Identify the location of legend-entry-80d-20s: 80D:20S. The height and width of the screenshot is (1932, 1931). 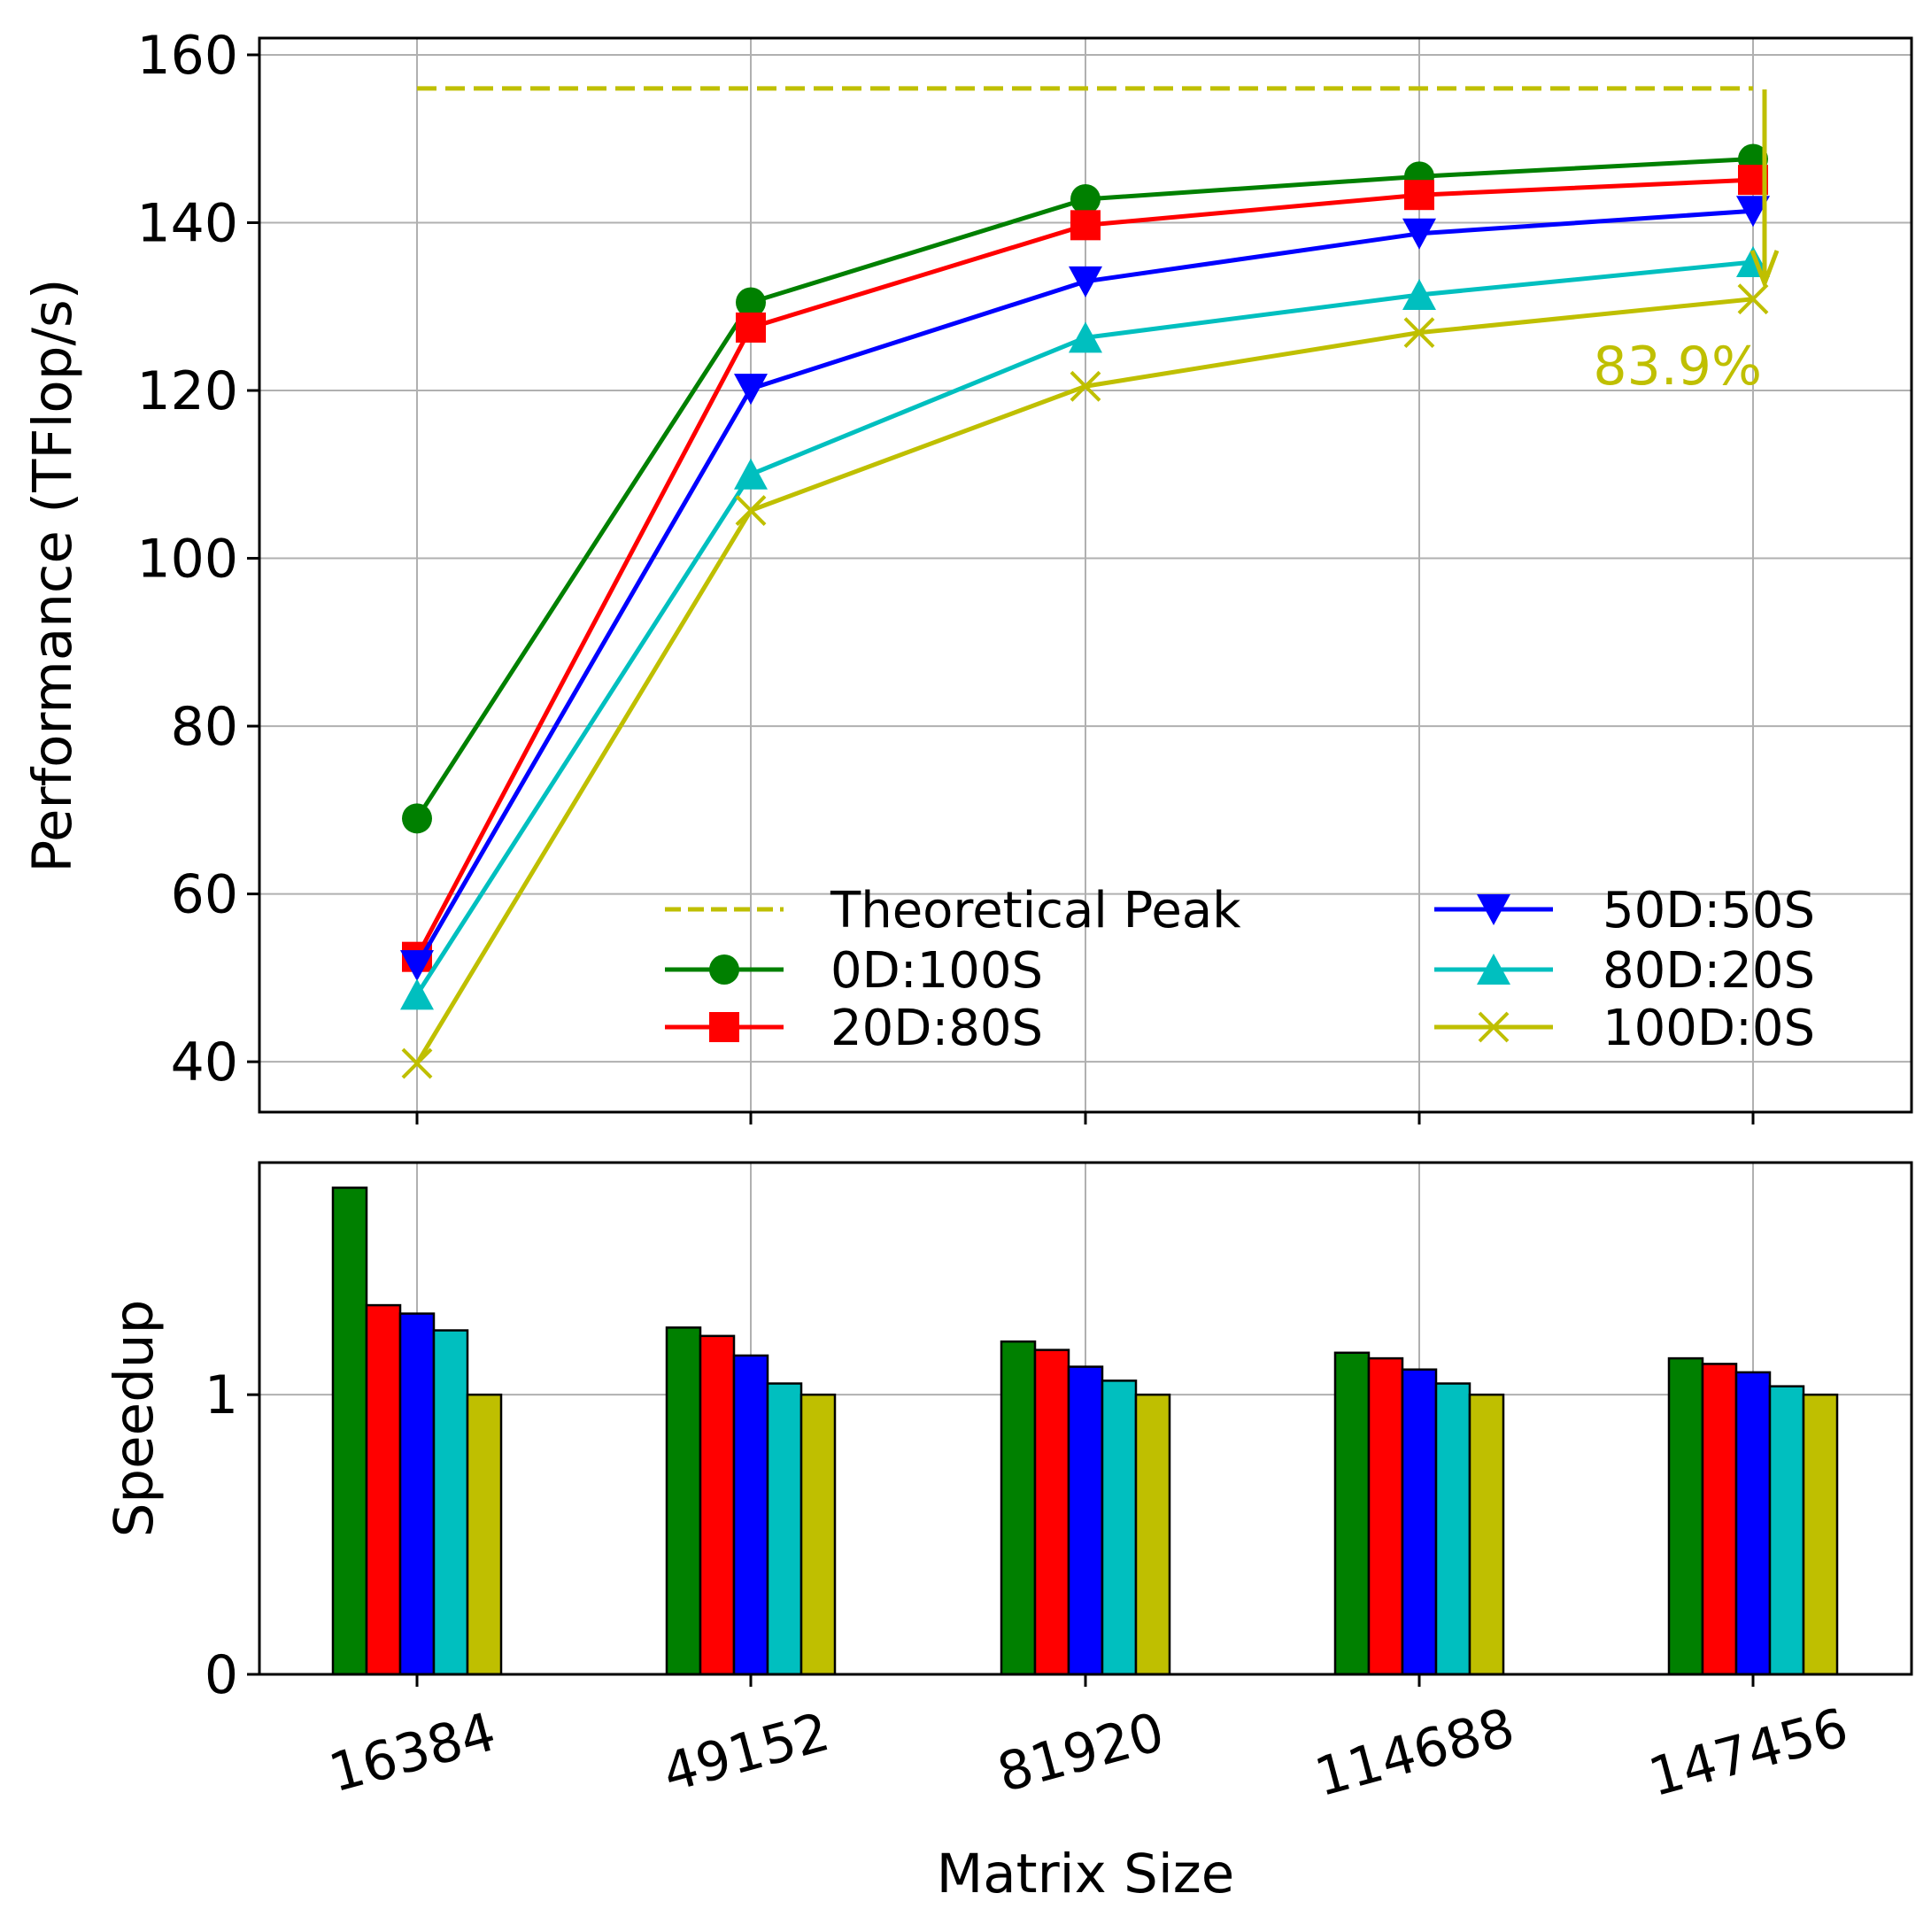
(1624, 971).